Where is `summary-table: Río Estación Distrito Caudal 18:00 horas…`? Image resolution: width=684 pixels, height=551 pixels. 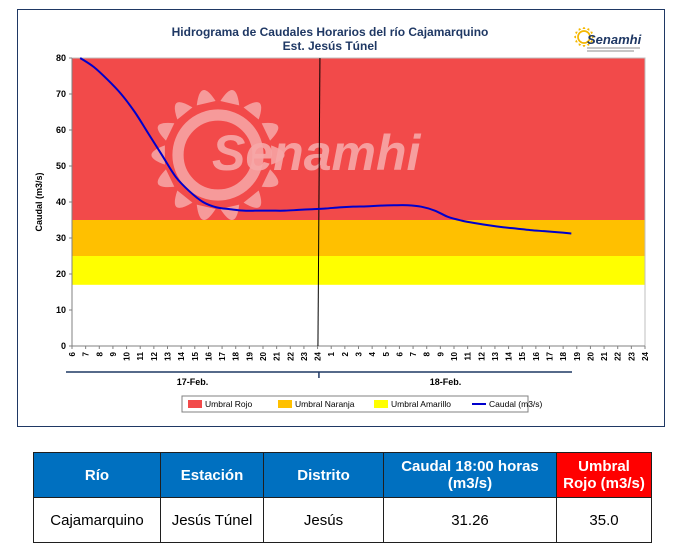 summary-table: Río Estación Distrito Caudal 18:00 horas… is located at coordinates (342, 497).